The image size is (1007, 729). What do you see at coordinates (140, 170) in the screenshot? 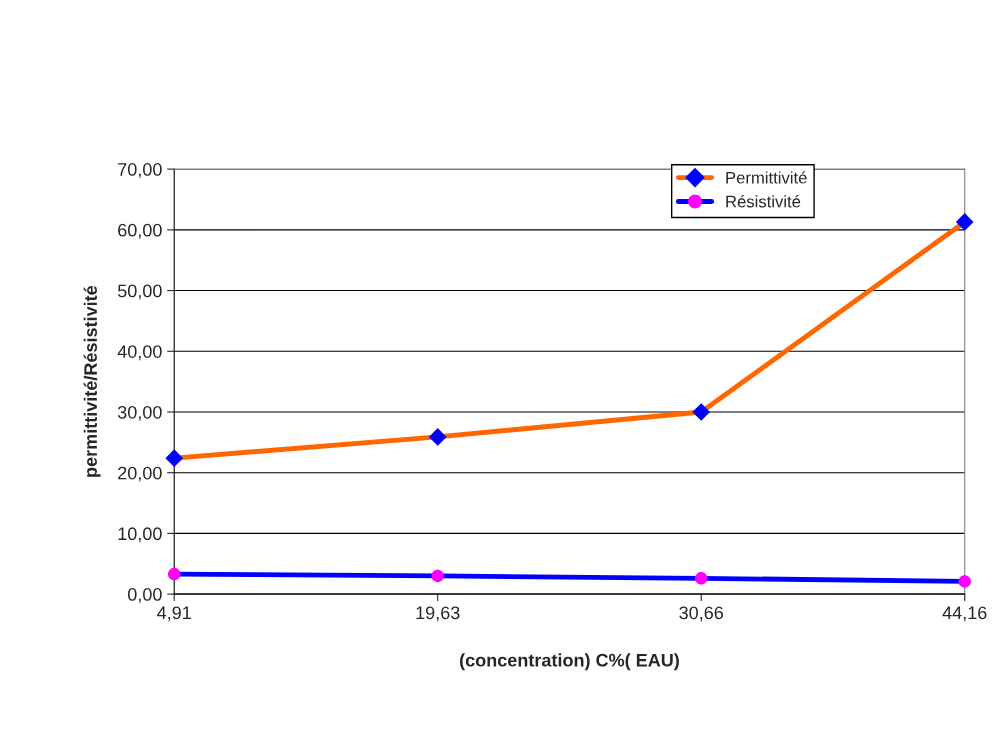
I see `y-tick-label: 70,00` at bounding box center [140, 170].